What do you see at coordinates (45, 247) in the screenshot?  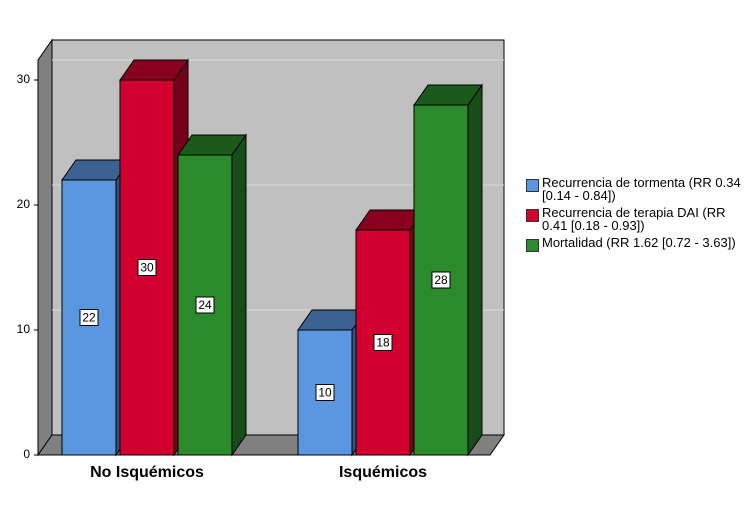 I see `side-wall` at bounding box center [45, 247].